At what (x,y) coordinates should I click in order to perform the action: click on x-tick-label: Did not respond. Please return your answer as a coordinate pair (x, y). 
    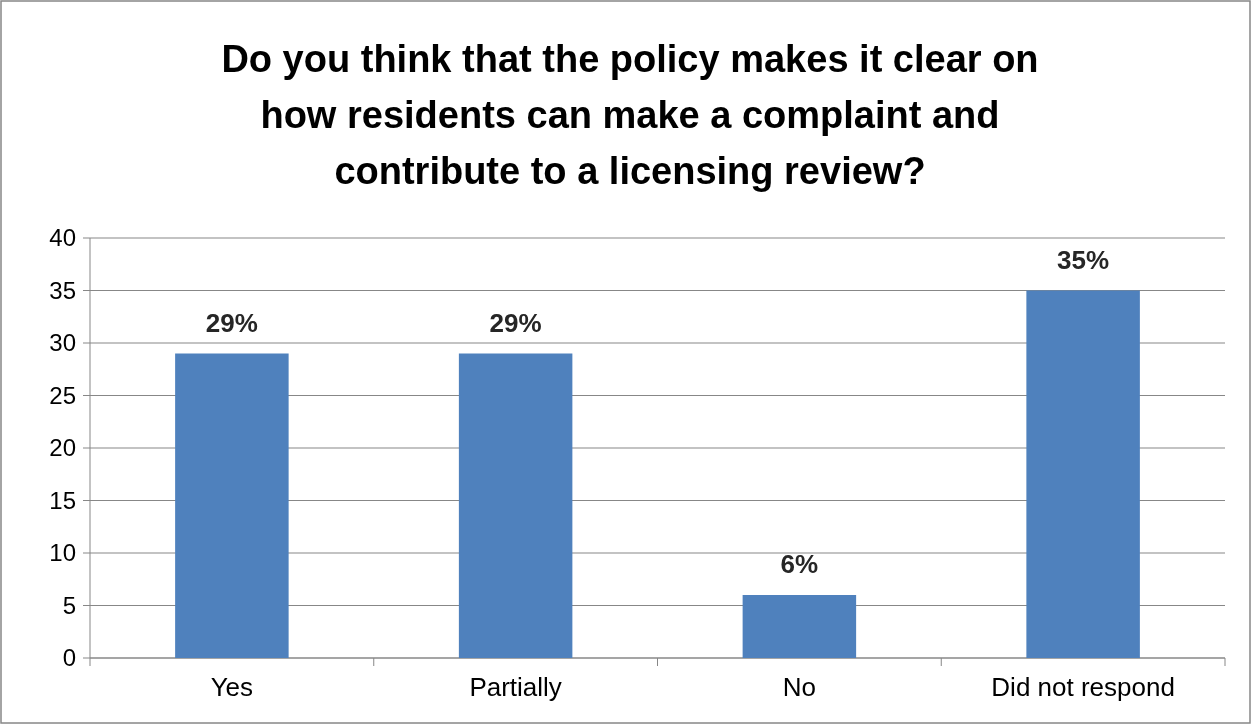
    Looking at the image, I should click on (1083, 687).